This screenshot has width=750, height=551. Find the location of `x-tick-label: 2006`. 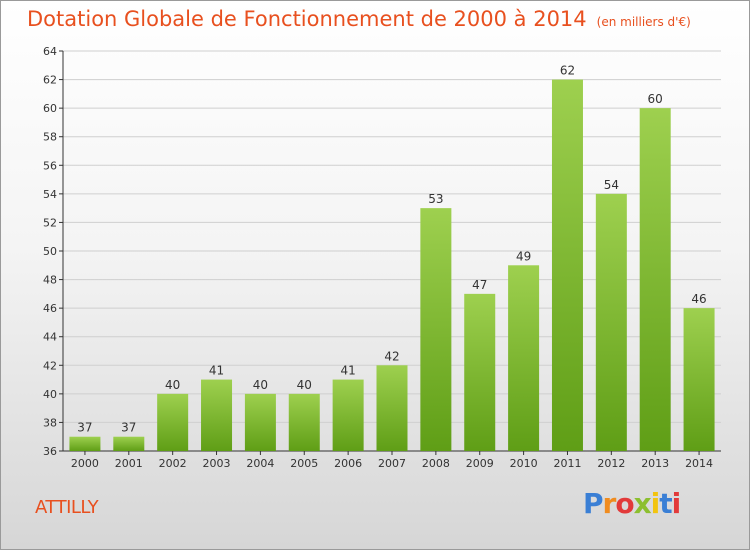

x-tick-label: 2006 is located at coordinates (348, 463).